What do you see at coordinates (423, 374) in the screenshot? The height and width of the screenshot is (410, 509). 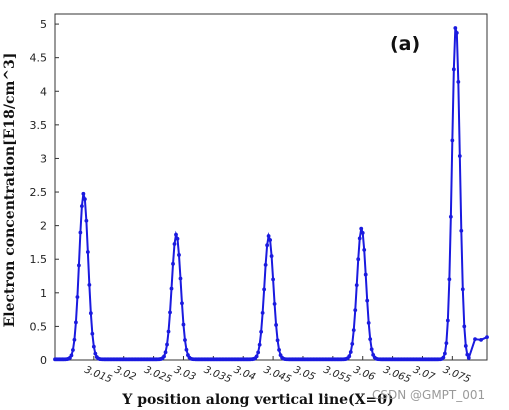 I see `x-tick-label: 3.07` at bounding box center [423, 374].